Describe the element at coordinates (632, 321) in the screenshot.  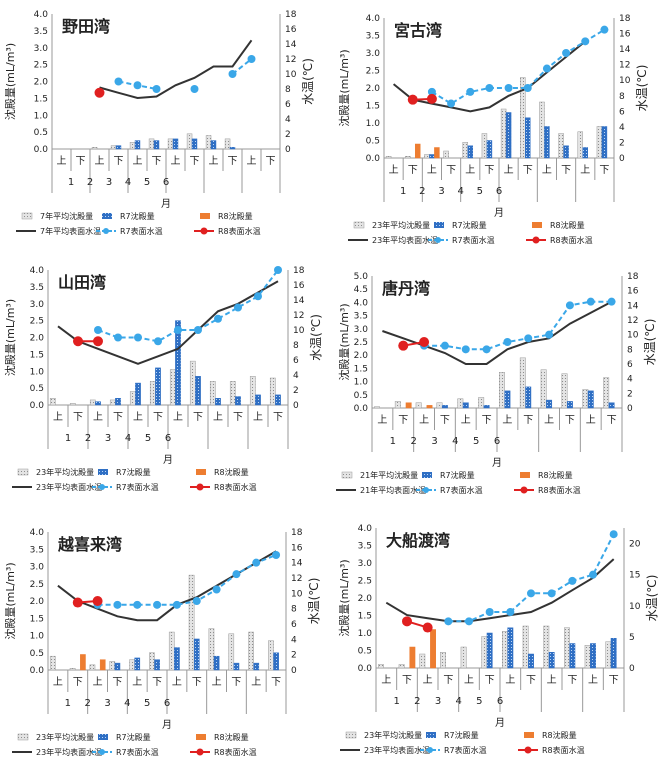
I see `y2-tick-label: 12` at that location.